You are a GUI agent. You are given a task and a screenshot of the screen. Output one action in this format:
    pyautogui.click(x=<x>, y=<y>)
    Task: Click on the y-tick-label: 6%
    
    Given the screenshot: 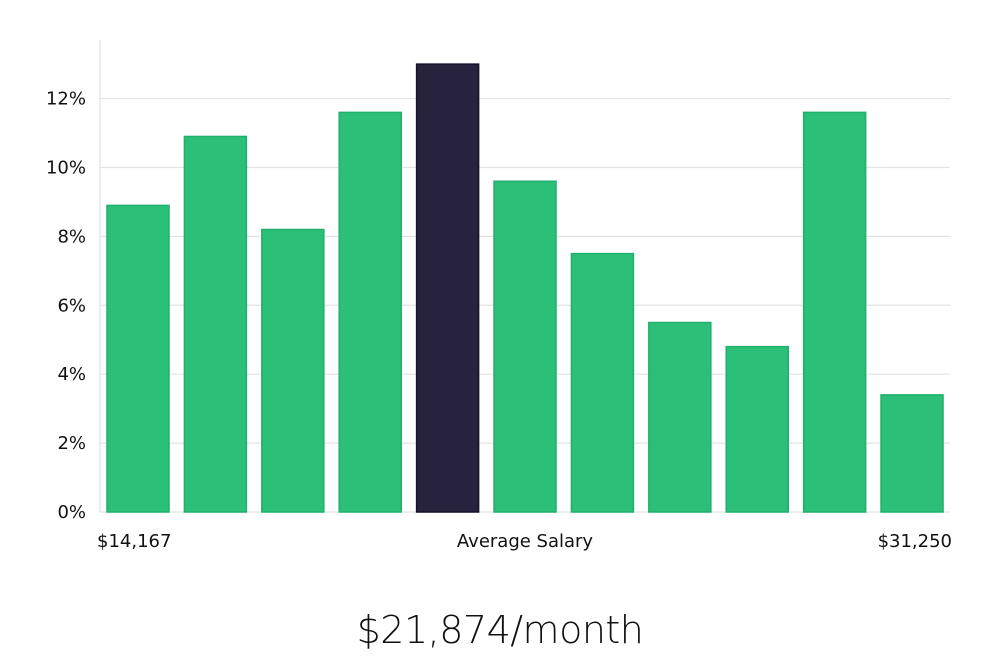 What is the action you would take?
    pyautogui.click(x=71, y=305)
    